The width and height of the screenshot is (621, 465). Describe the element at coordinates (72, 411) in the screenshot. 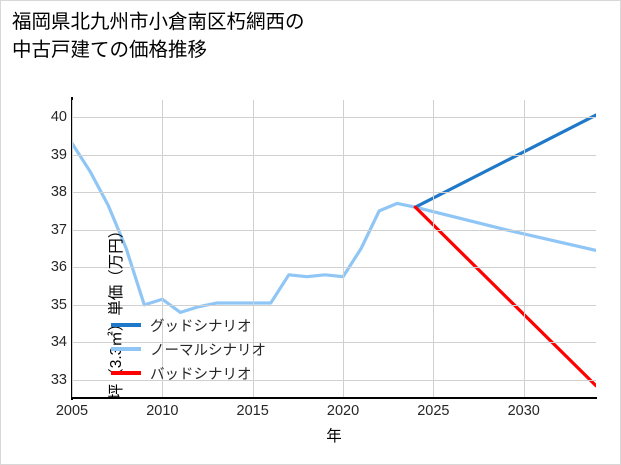

I see `x-tick-label: 2005` at that location.